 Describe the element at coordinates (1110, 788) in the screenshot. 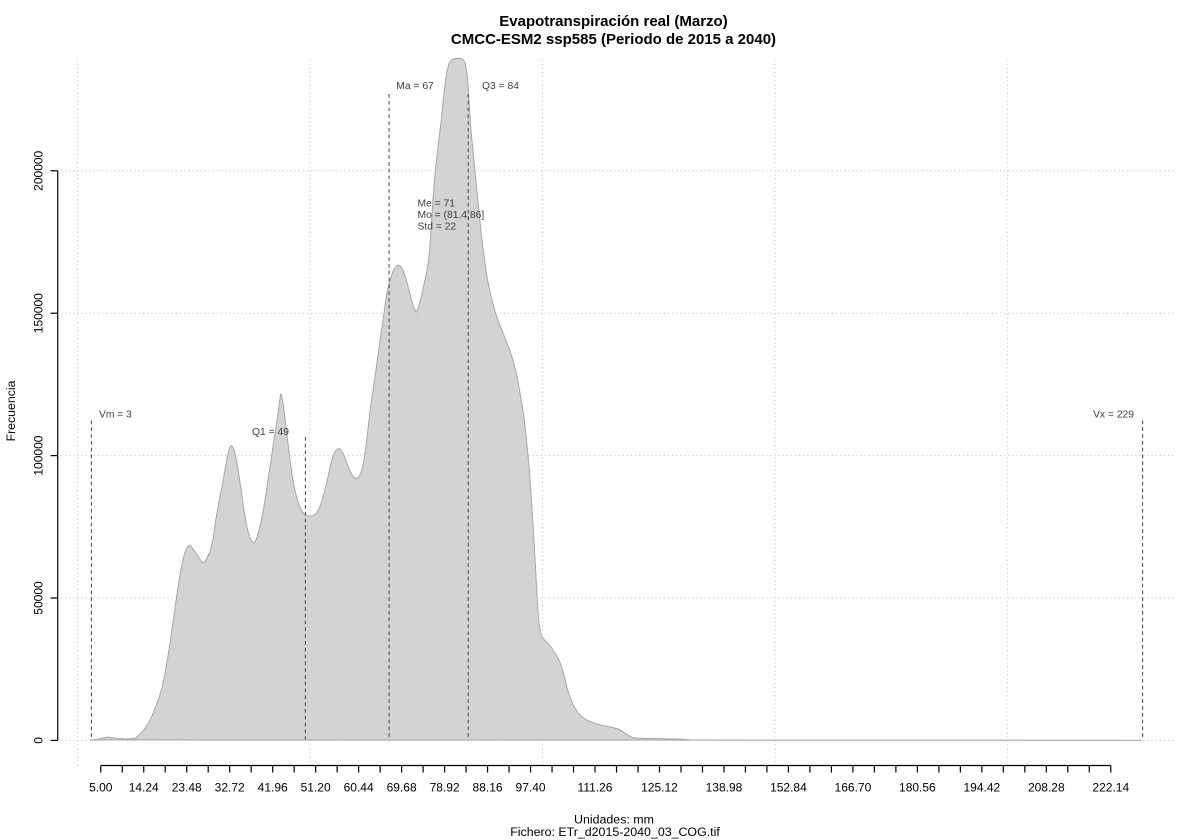

I see `svg-text: 222.14` at that location.